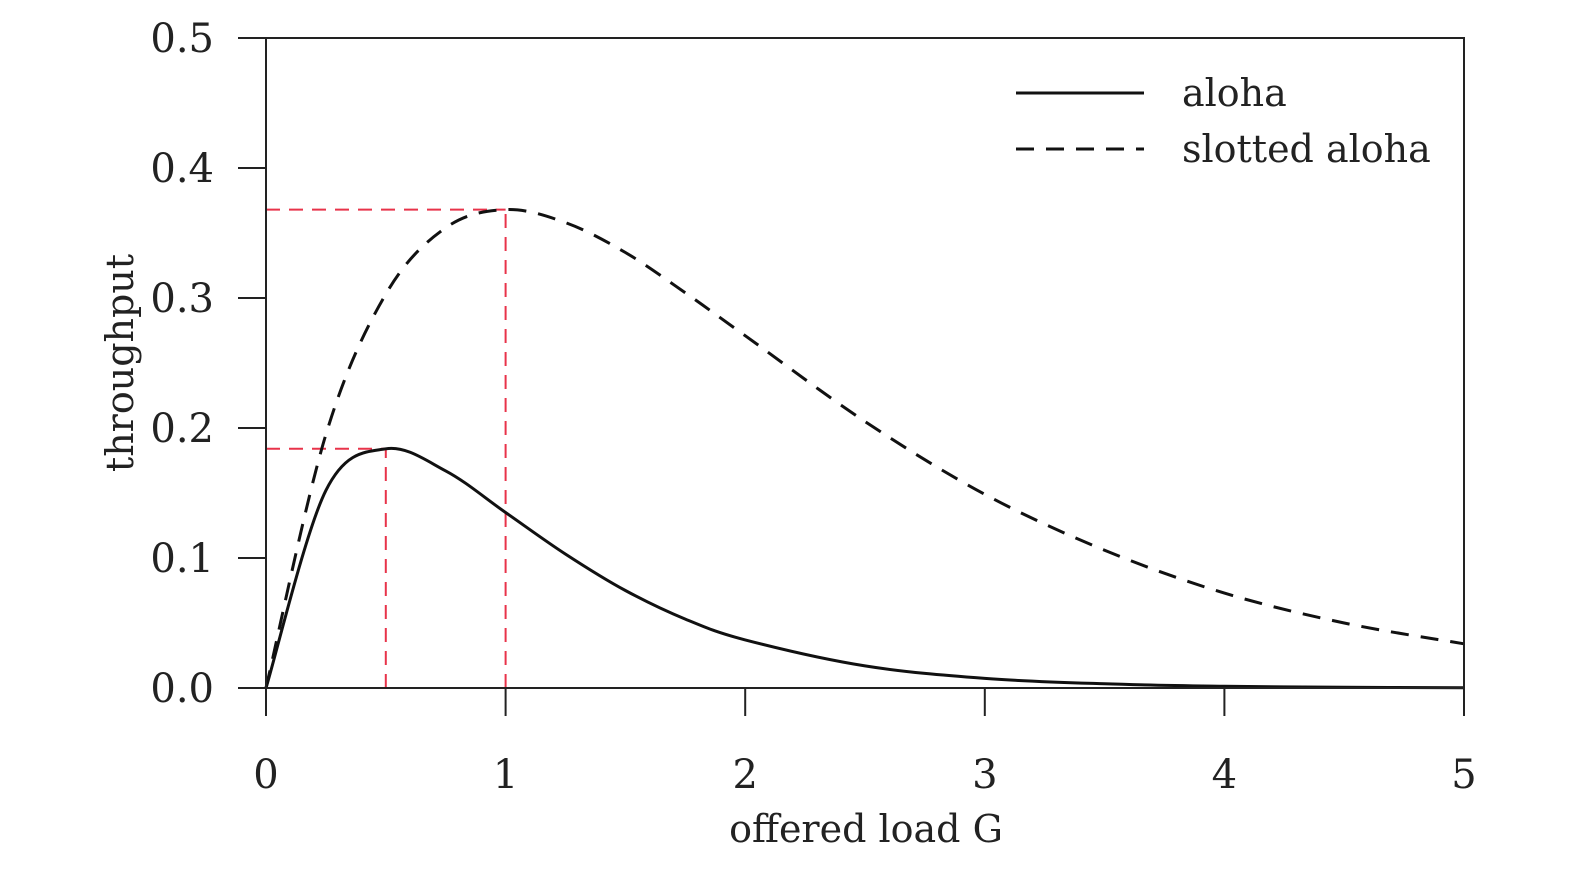 This screenshot has height=892, width=1592. What do you see at coordinates (1306, 149) in the screenshot?
I see `legend-label: slotted aloha` at bounding box center [1306, 149].